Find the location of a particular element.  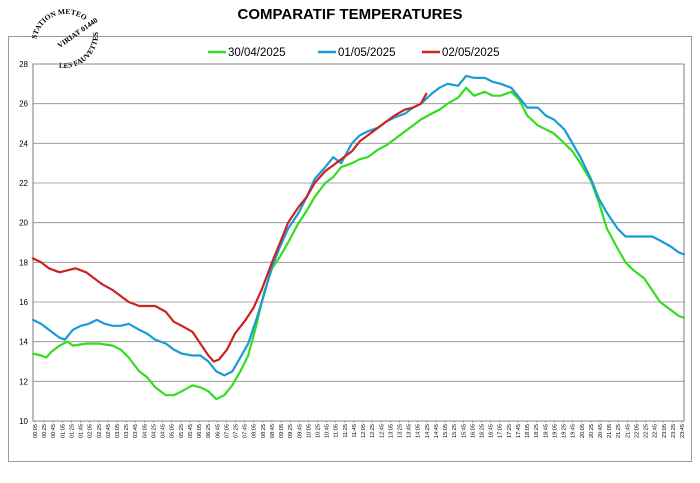

x-tick-label: 15:05 is located at coordinates (446, 431).